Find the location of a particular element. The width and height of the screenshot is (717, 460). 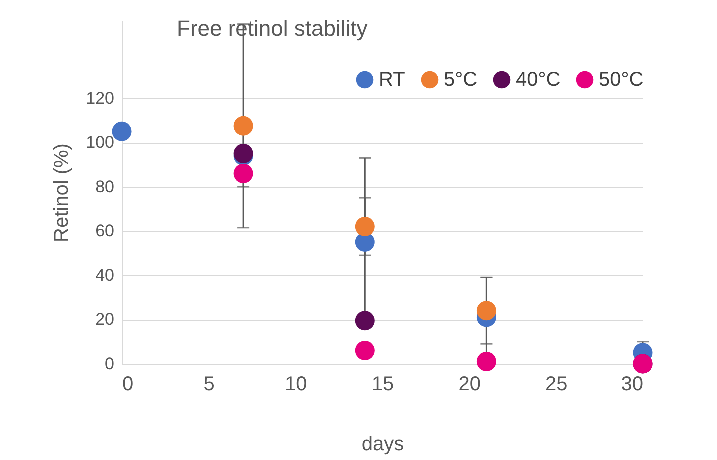

y-tick-label: 20 is located at coordinates (105, 320).